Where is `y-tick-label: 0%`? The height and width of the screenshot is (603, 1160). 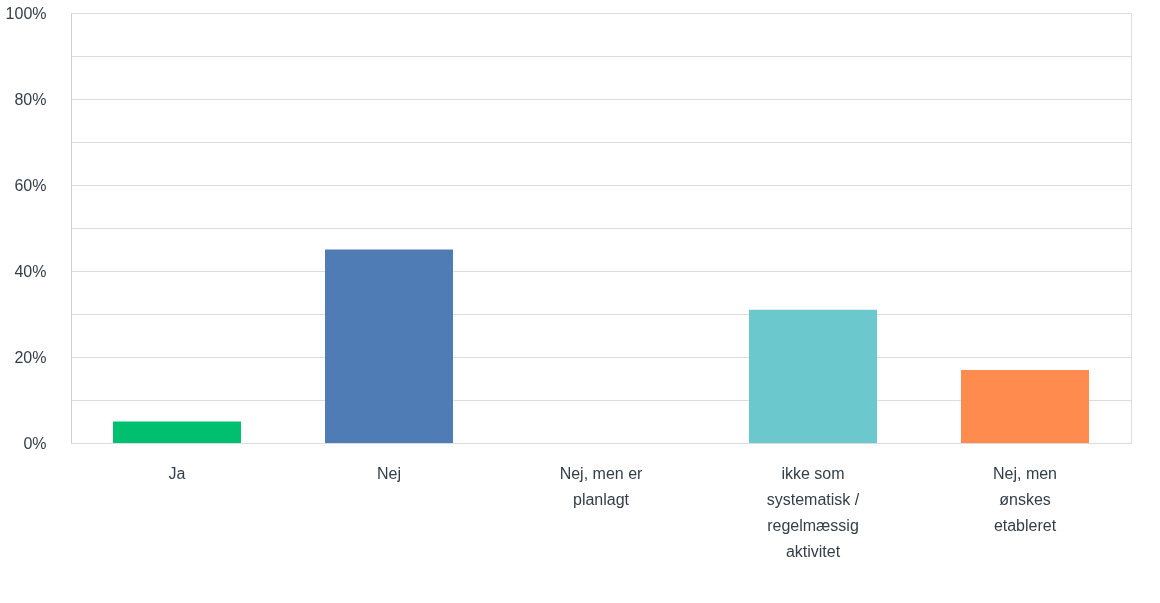
y-tick-label: 0% is located at coordinates (35, 443).